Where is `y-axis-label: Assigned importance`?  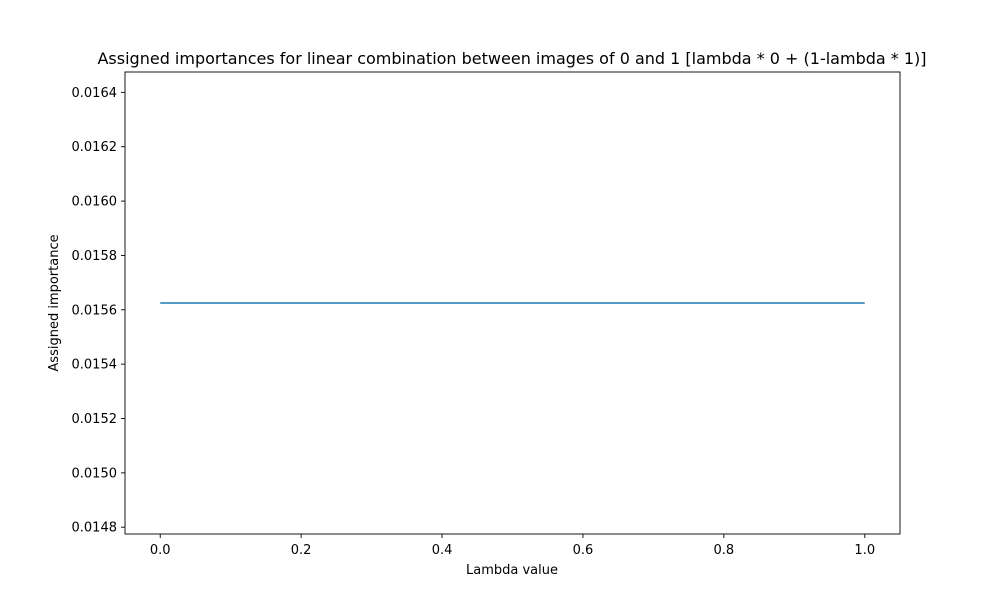
y-axis-label: Assigned importance is located at coordinates (54, 302).